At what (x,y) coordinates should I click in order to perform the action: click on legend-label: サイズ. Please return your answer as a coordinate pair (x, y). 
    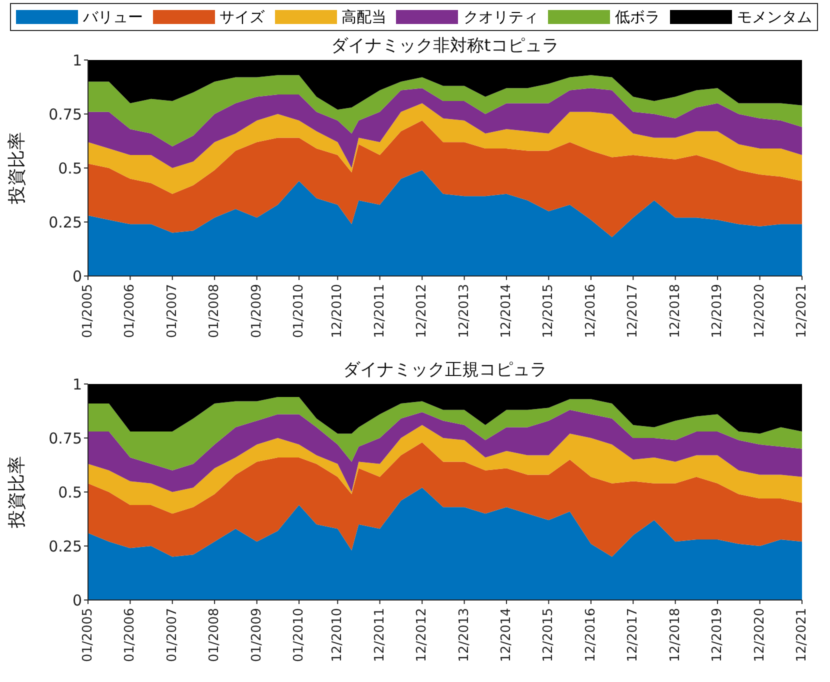
    Looking at the image, I should click on (242, 17).